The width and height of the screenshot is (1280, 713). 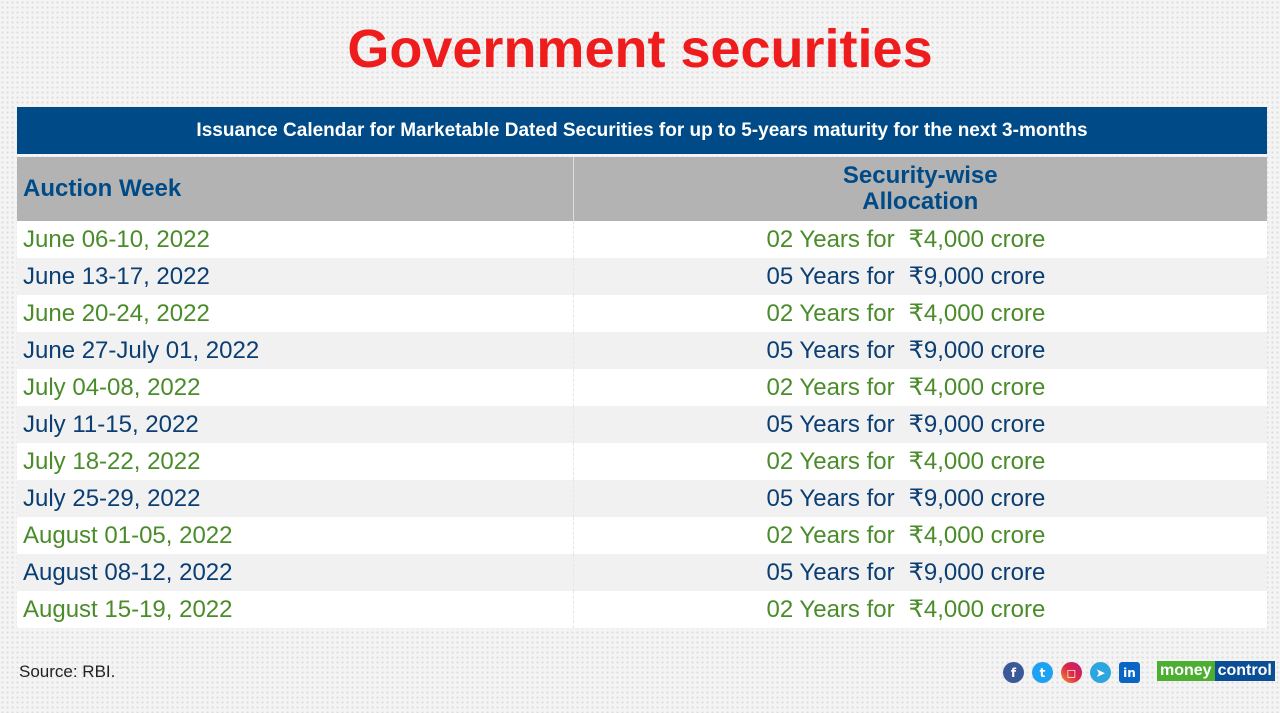 I want to click on twitter-icon: t, so click(x=1042, y=672).